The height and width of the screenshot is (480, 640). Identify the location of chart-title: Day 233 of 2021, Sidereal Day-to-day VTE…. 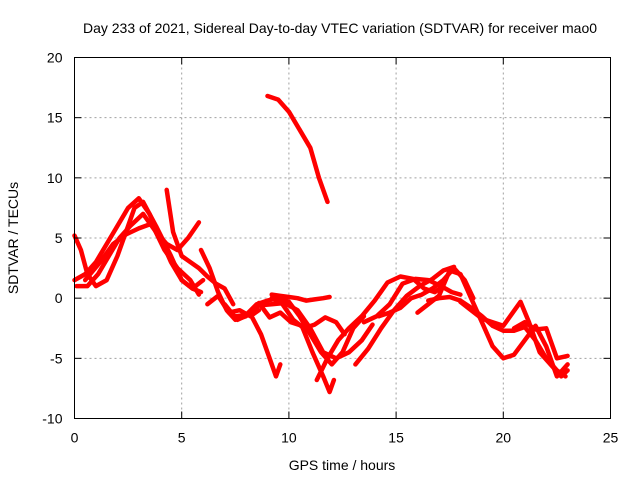
(340, 28).